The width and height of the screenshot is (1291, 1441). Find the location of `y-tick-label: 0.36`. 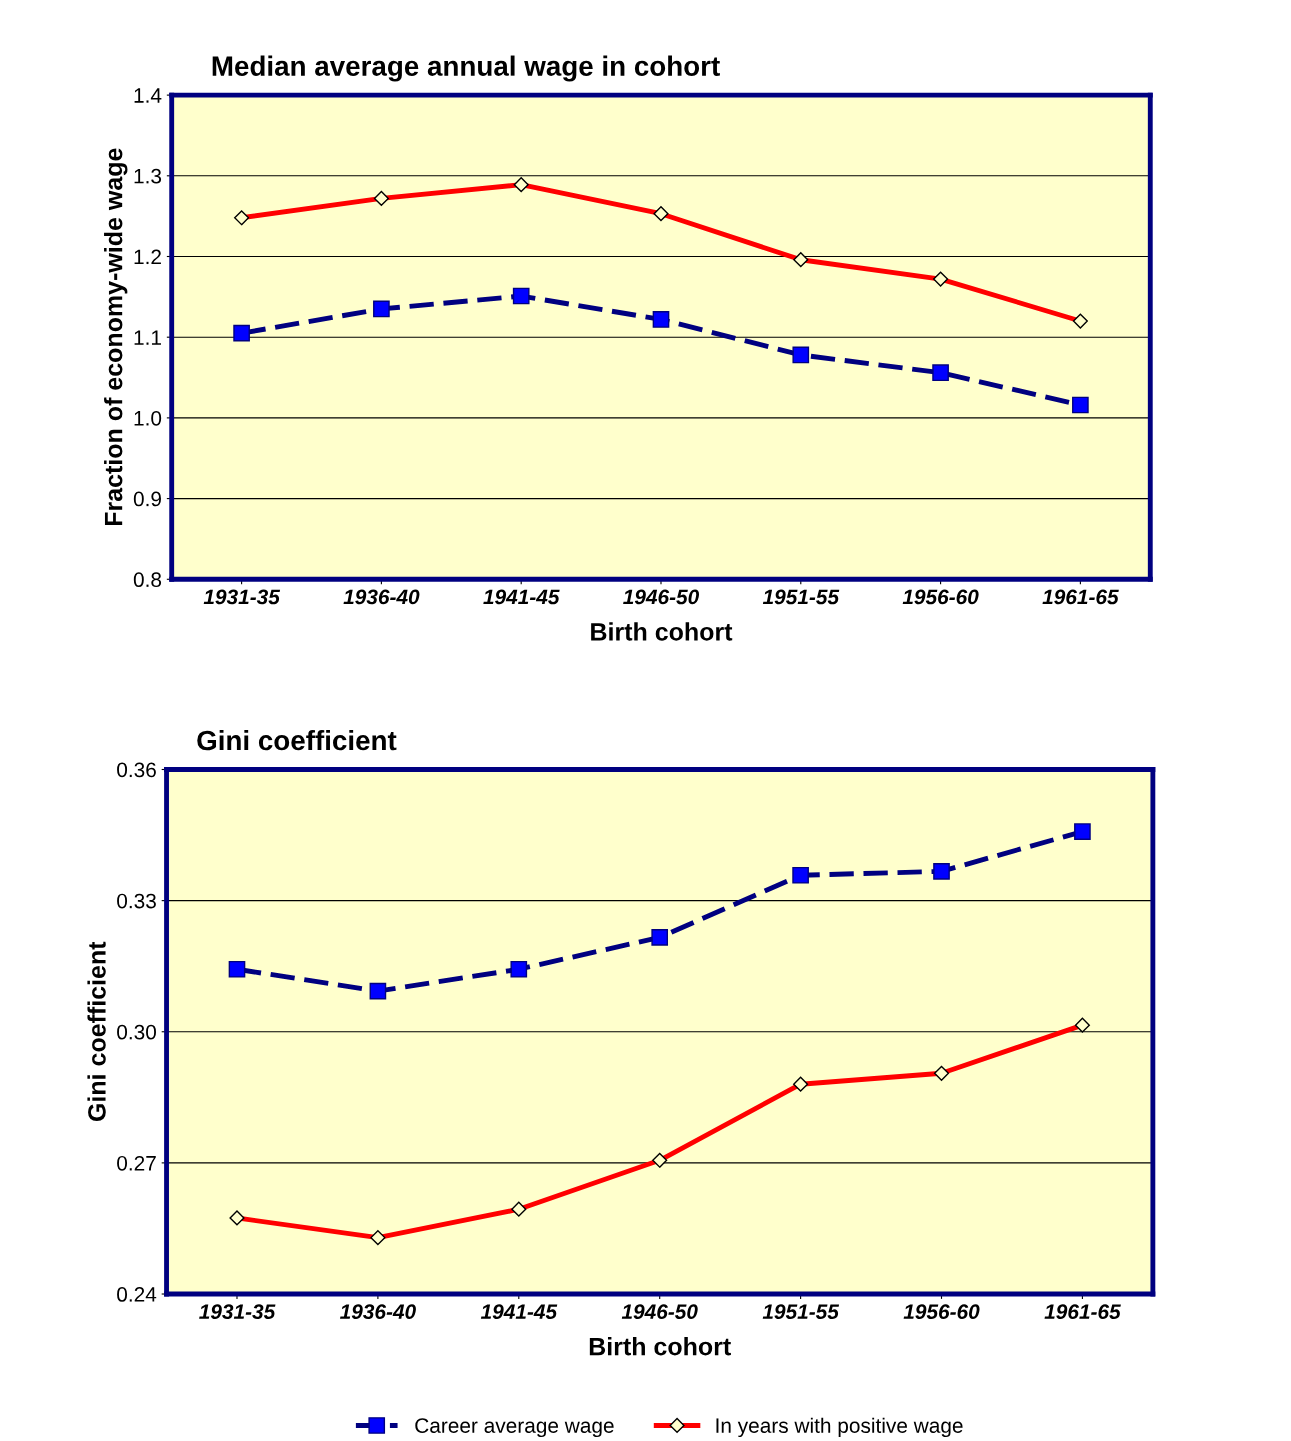

y-tick-label: 0.36 is located at coordinates (136, 770).